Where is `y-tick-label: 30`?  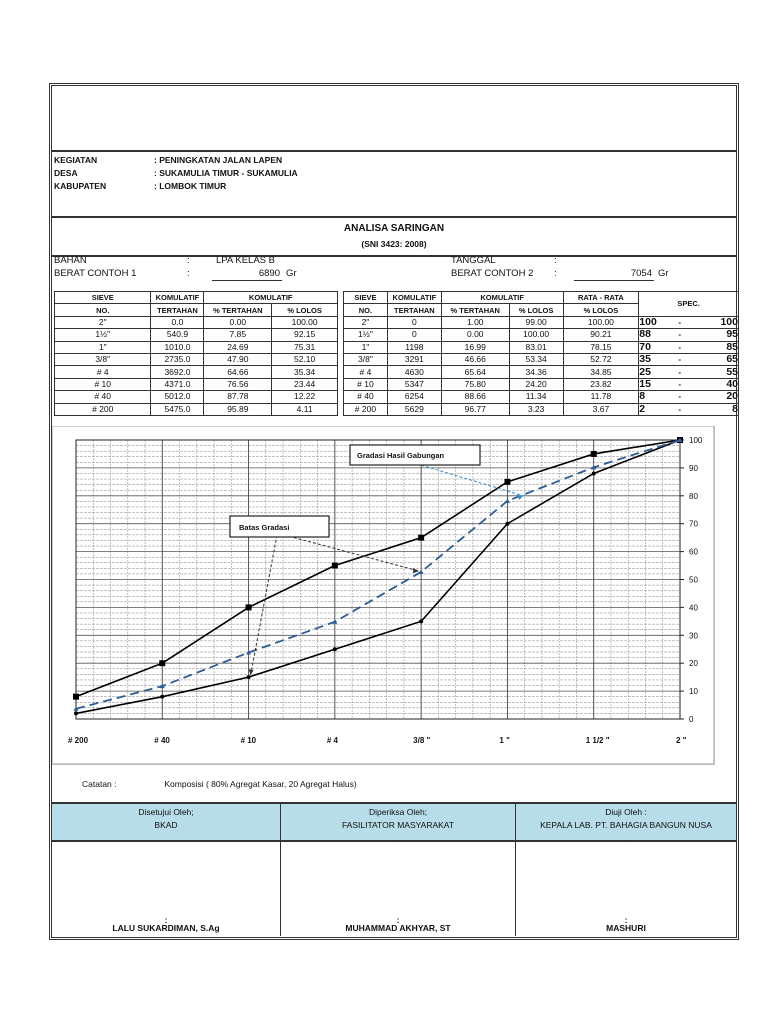 y-tick-label: 30 is located at coordinates (693, 635).